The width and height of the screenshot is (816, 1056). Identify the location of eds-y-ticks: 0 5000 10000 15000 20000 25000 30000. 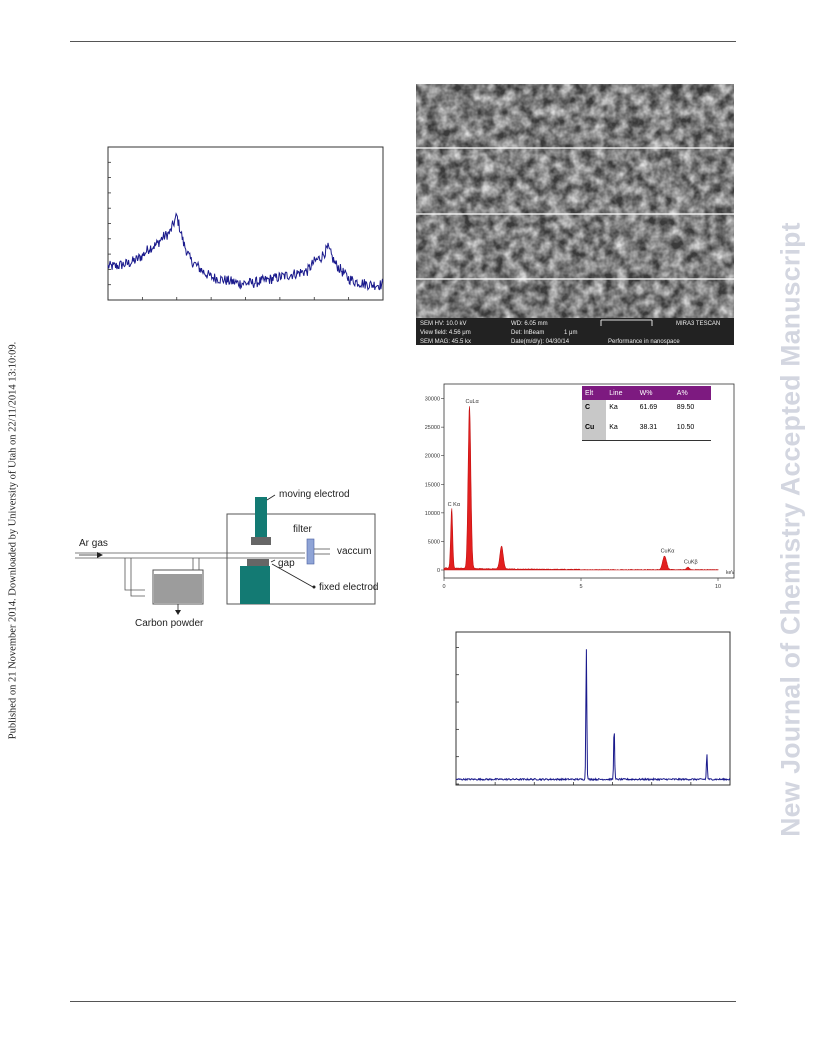
(434, 485).